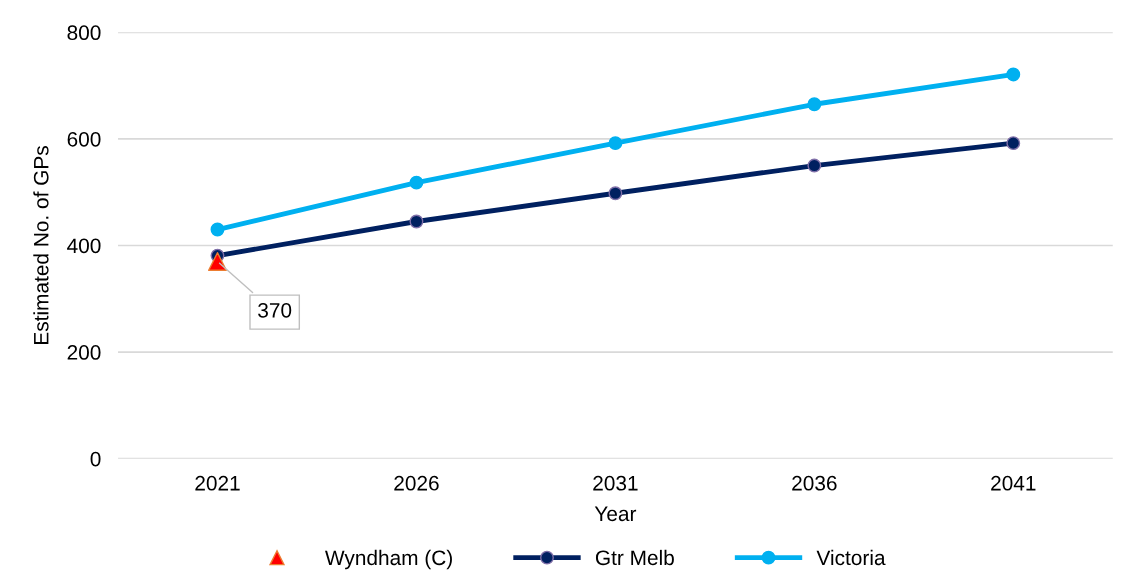 This screenshot has height=588, width=1124. What do you see at coordinates (1013, 483) in the screenshot?
I see `x-tick-label: 2041` at bounding box center [1013, 483].